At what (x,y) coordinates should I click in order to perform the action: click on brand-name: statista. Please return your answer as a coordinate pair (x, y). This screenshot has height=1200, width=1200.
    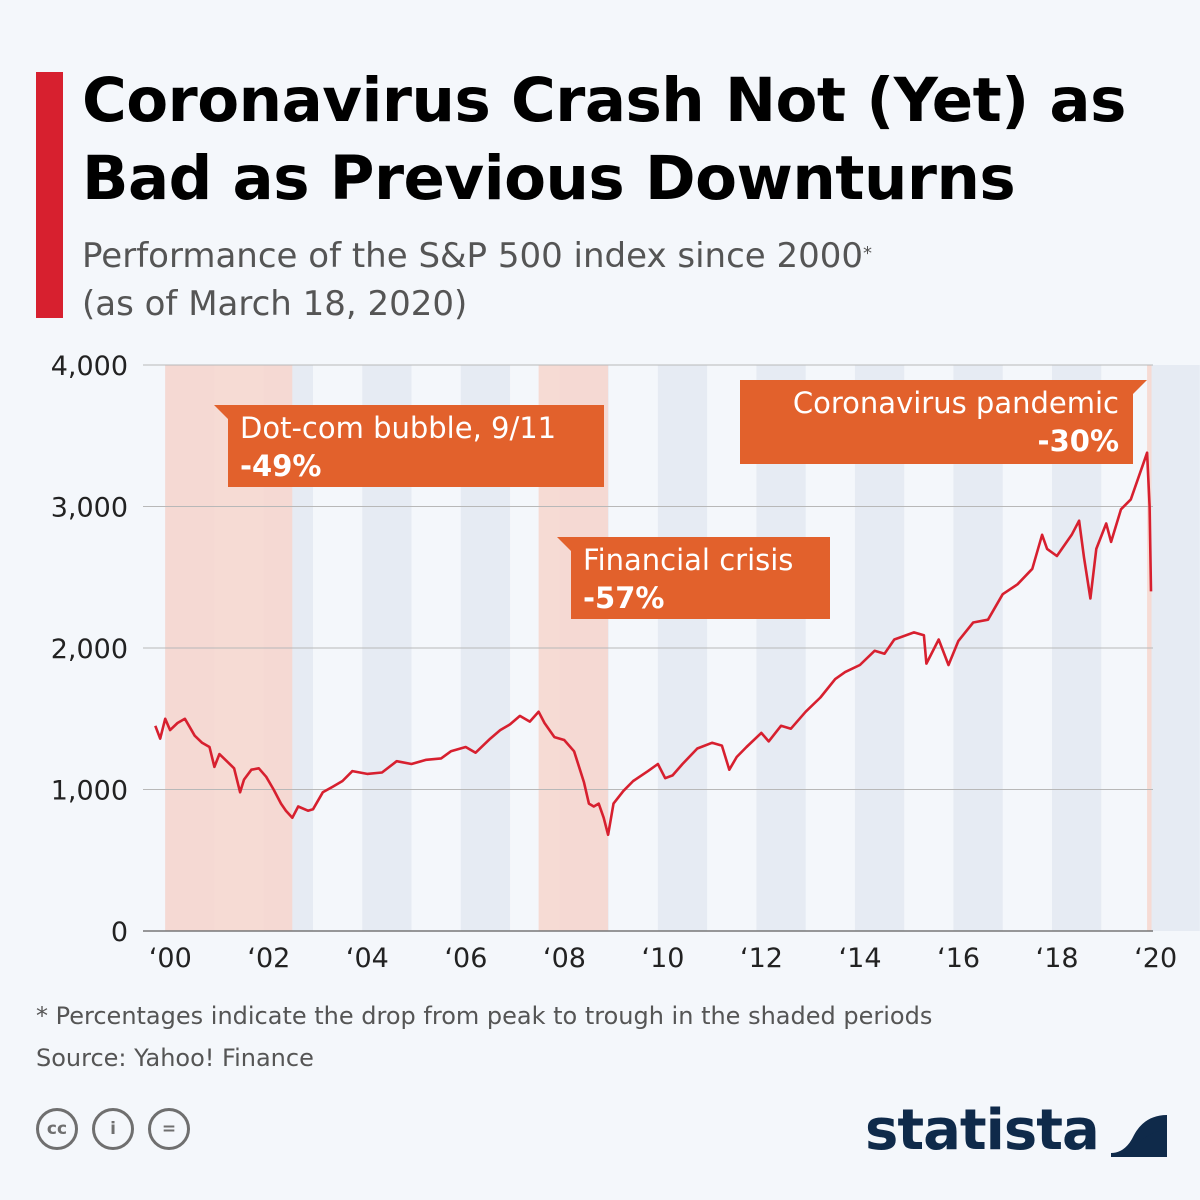
    Looking at the image, I should click on (982, 1130).